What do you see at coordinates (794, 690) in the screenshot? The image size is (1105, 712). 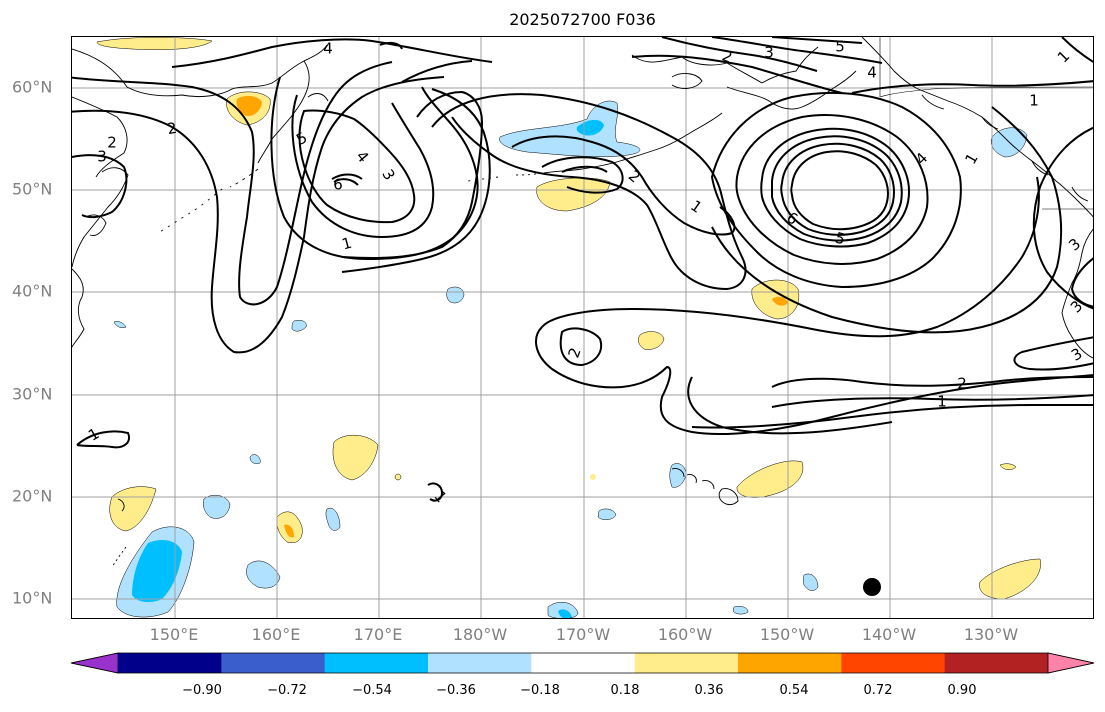 I see `colorbar-tick-label: 0.54` at bounding box center [794, 690].